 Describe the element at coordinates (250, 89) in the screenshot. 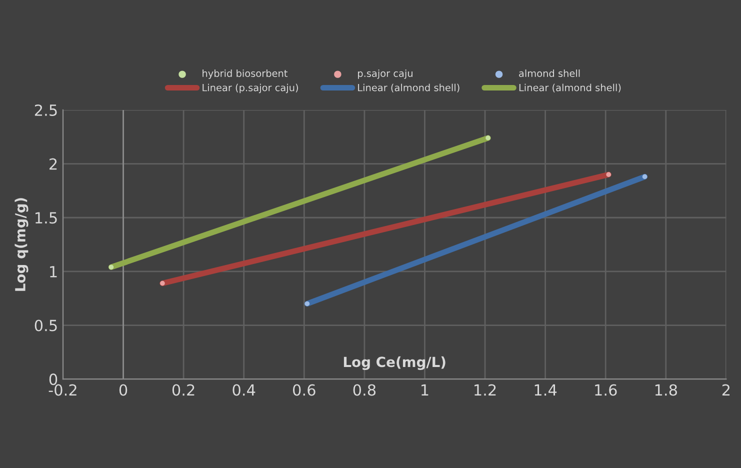

I see `legend-label: Linear (p.sajor caju)` at that location.